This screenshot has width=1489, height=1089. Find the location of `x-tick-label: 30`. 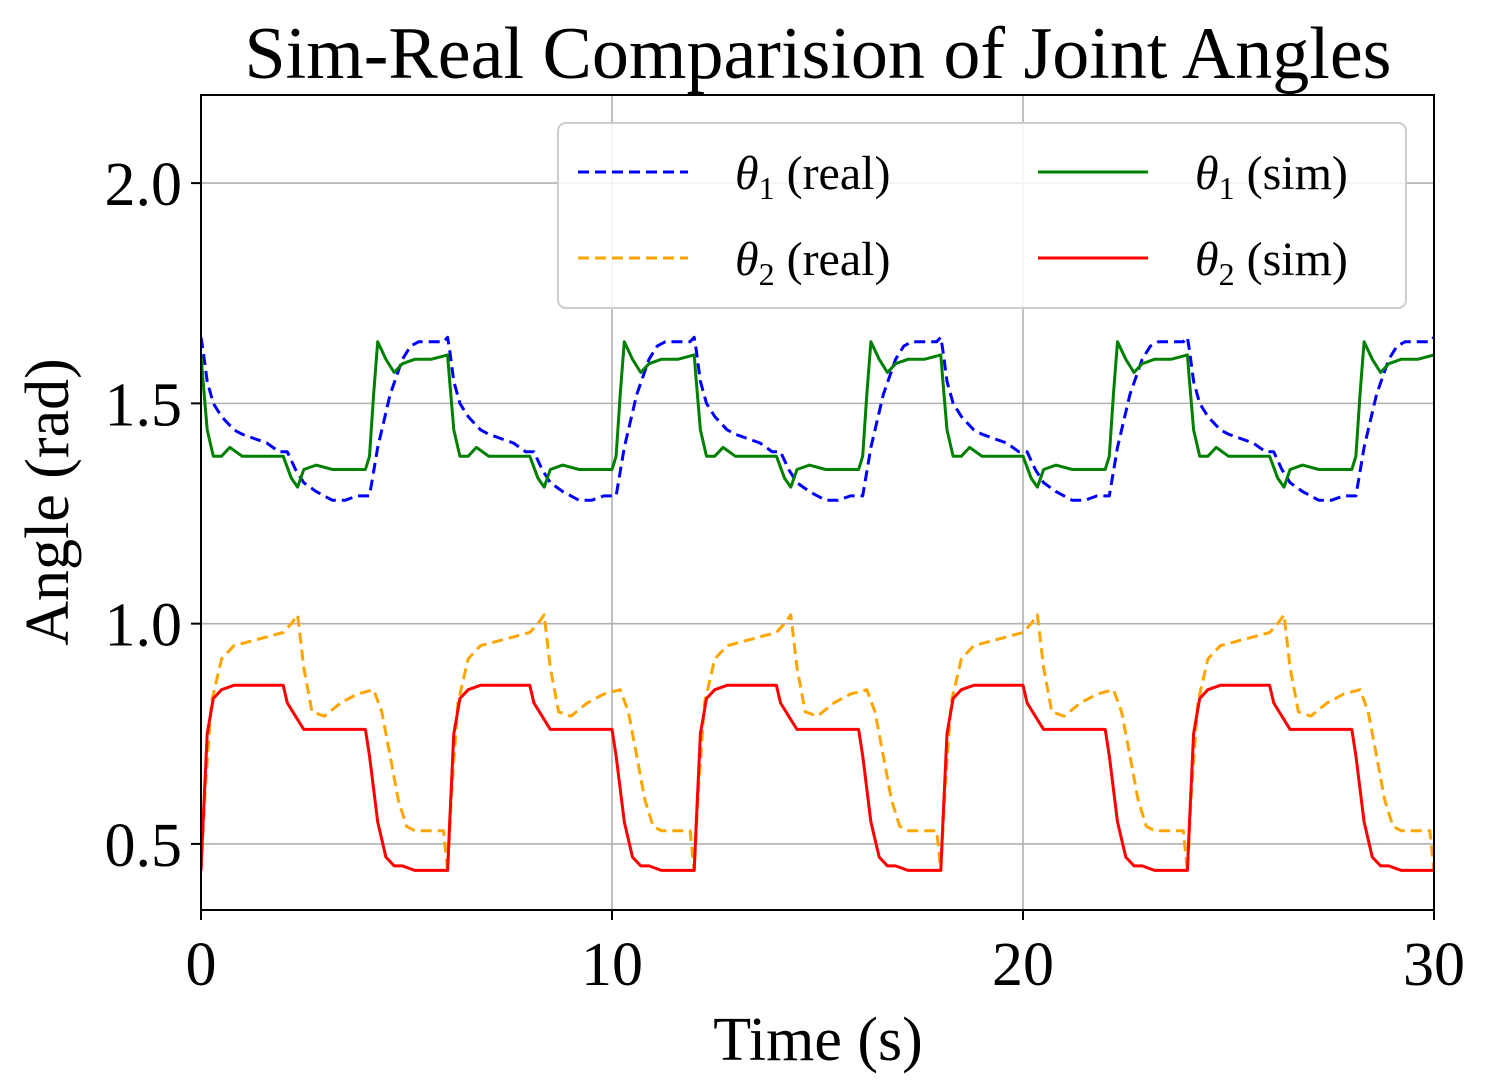

x-tick-label: 30 is located at coordinates (1434, 965).